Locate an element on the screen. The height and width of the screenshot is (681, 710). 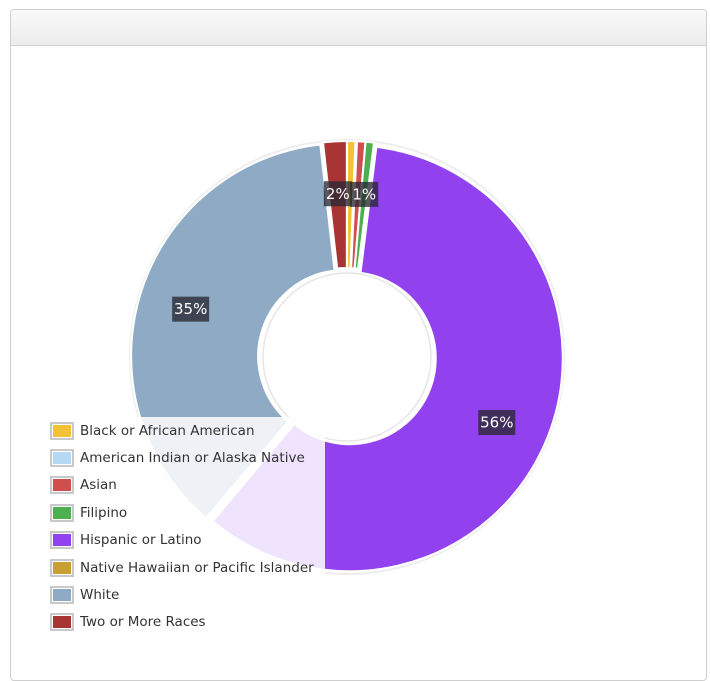
legend-item-two-or-more-races: Two or More Races is located at coordinates (187, 622).